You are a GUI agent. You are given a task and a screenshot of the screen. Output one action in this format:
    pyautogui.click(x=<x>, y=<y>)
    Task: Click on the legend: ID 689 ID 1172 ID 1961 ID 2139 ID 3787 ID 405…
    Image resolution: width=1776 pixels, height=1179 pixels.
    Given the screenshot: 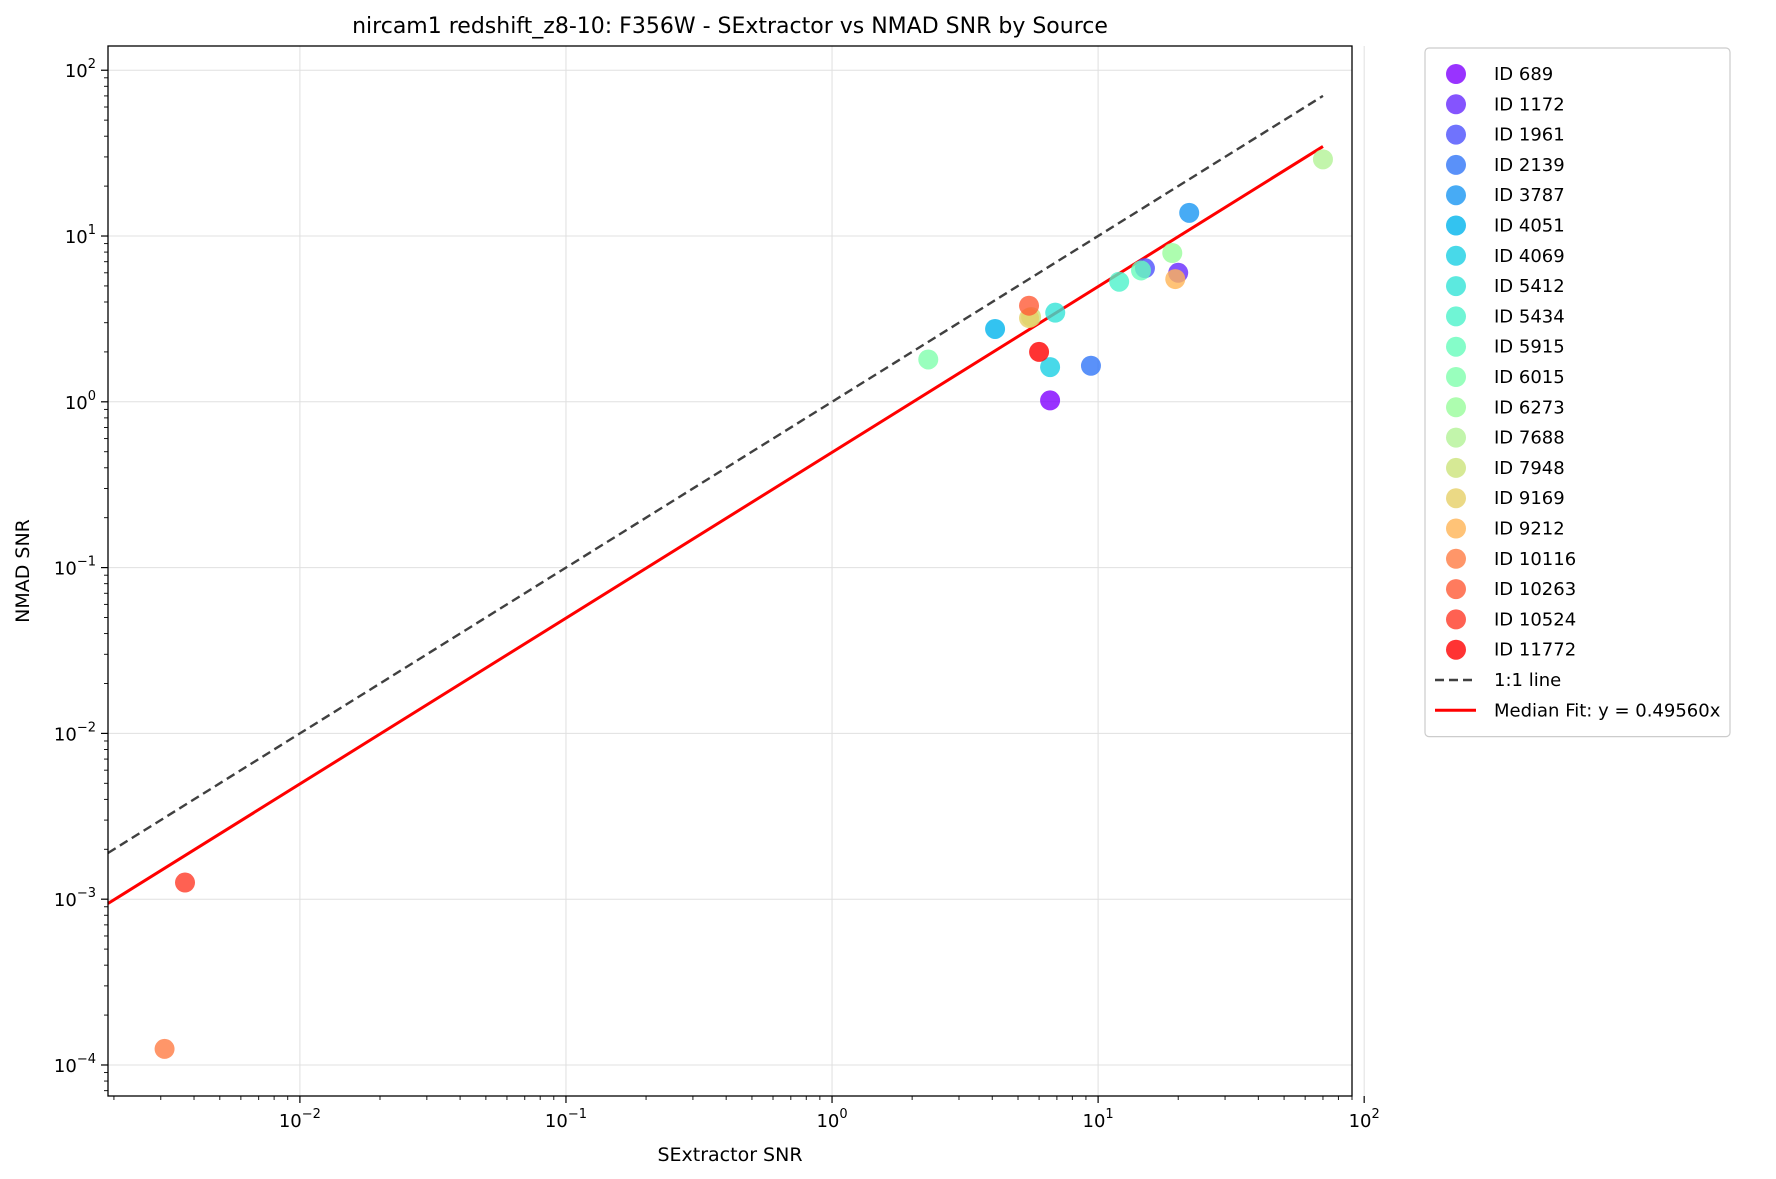 What is the action you would take?
    pyautogui.click(x=1577, y=392)
    